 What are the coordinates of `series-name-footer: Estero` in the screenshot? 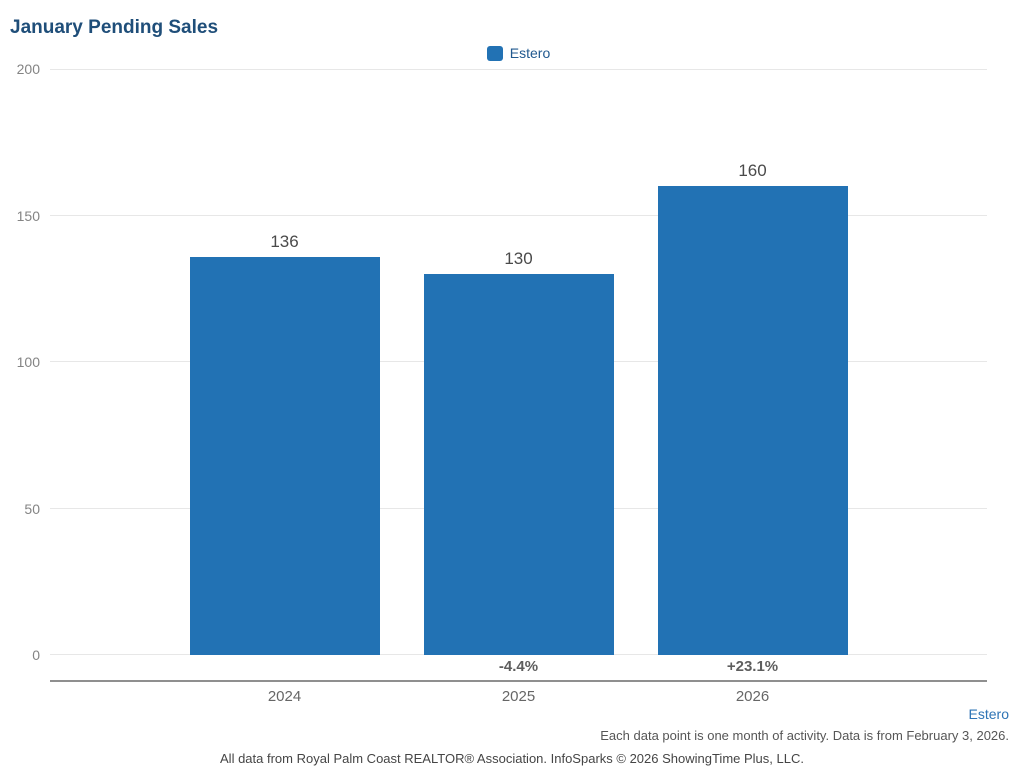 It's located at (988, 714).